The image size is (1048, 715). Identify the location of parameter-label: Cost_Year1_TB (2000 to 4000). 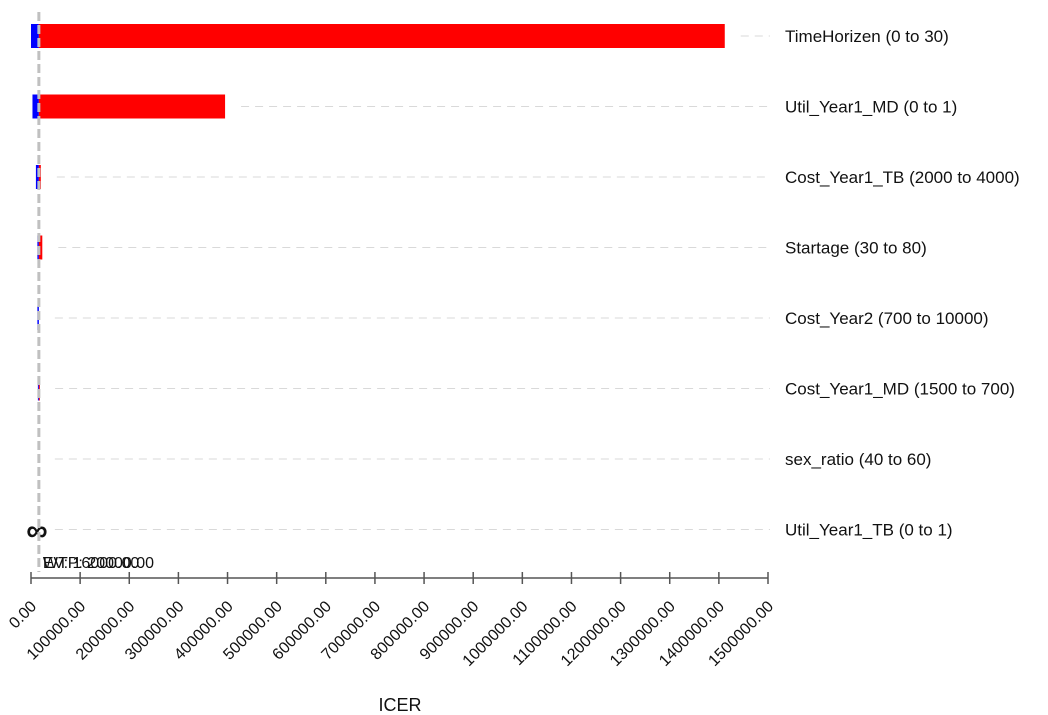
(902, 177).